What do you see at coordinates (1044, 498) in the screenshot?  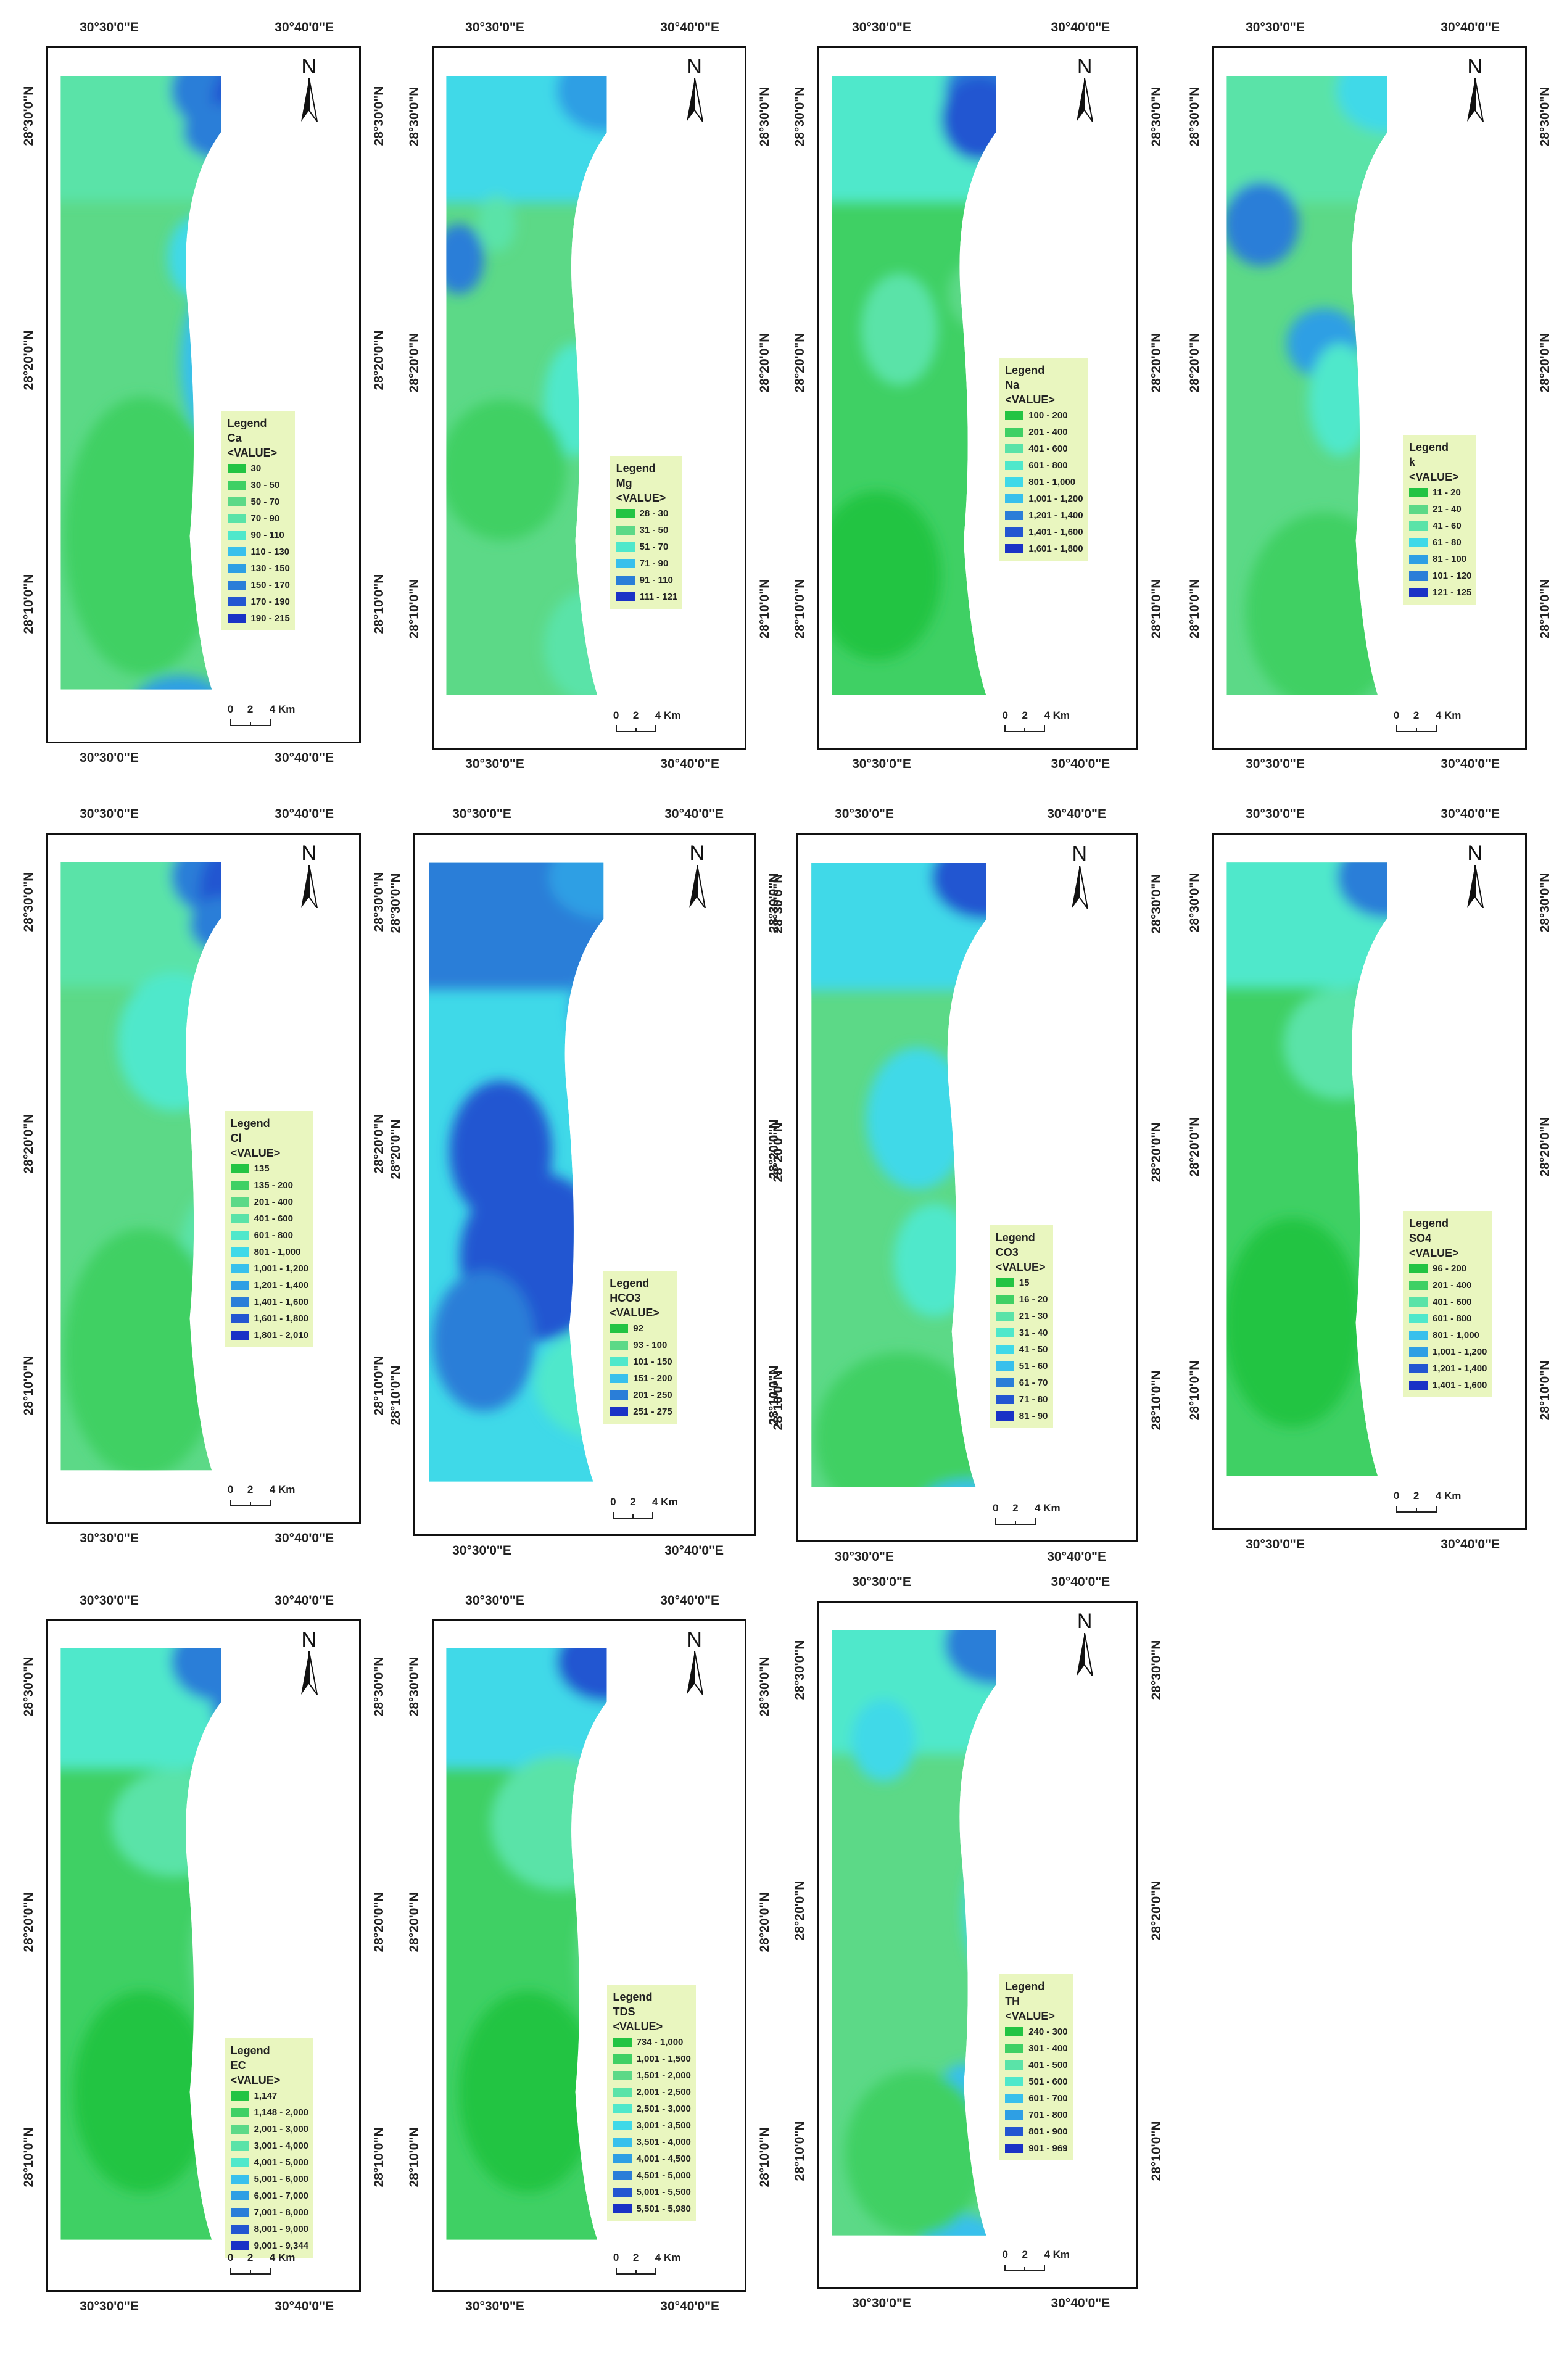 I see `legend-class: 1,001 - 1,200` at bounding box center [1044, 498].